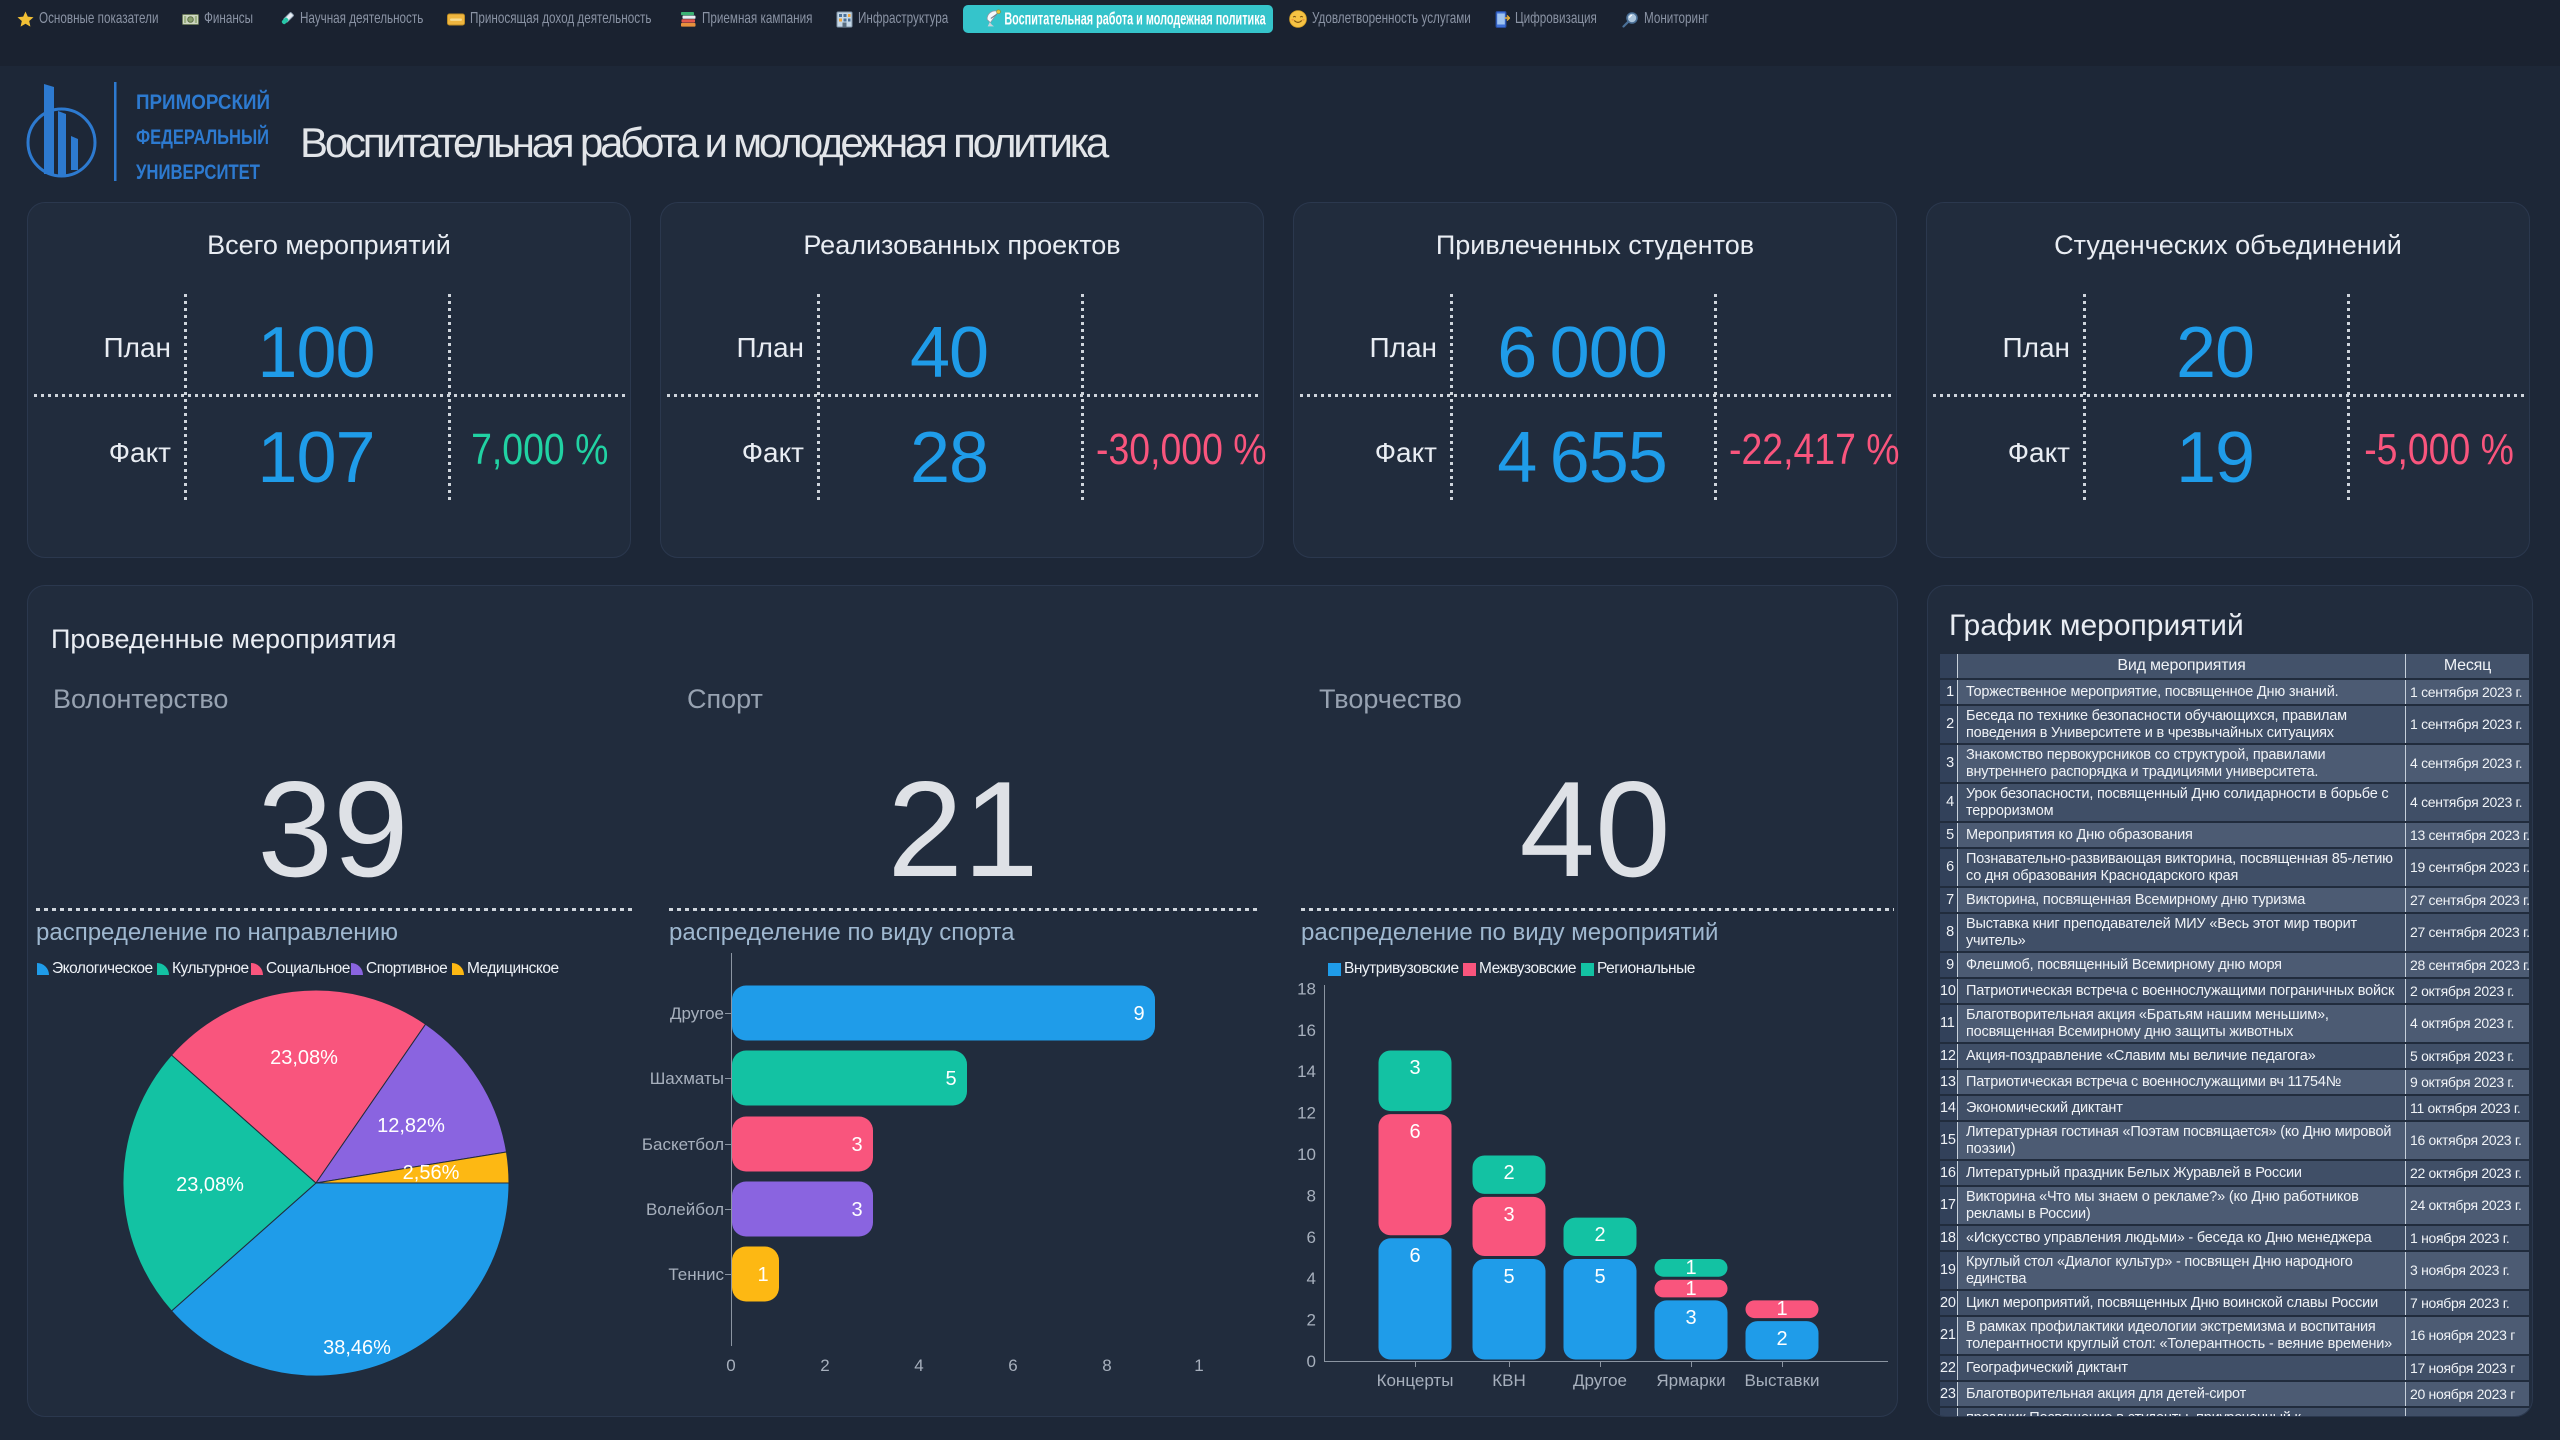  Describe the element at coordinates (1306, 1113) in the screenshot. I see `svg-text: 12` at that location.